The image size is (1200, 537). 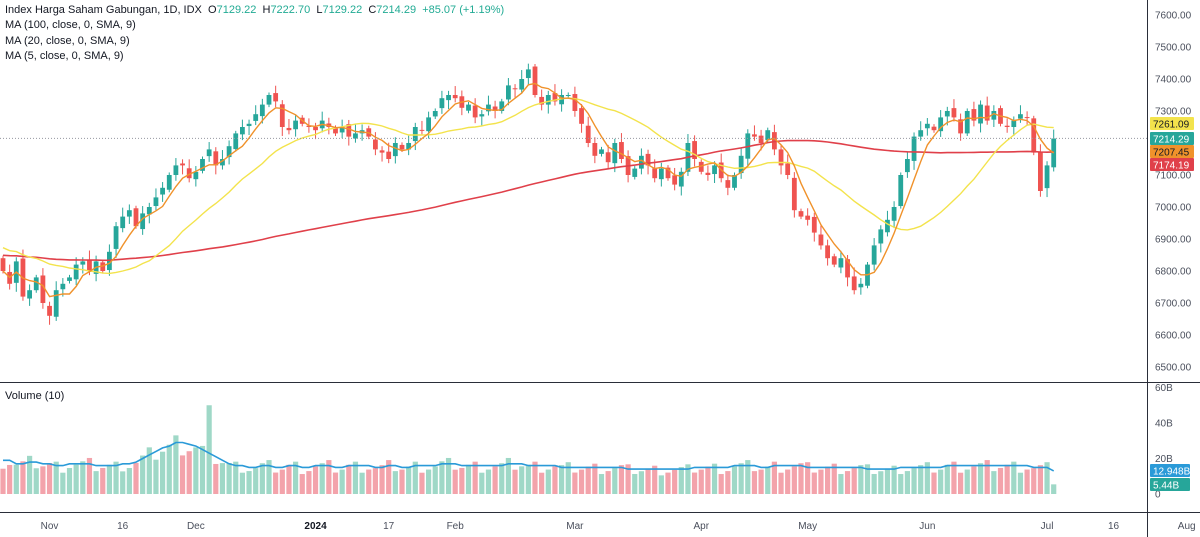 I want to click on price-badge-label: 7174.19, so click(x=1171, y=166).